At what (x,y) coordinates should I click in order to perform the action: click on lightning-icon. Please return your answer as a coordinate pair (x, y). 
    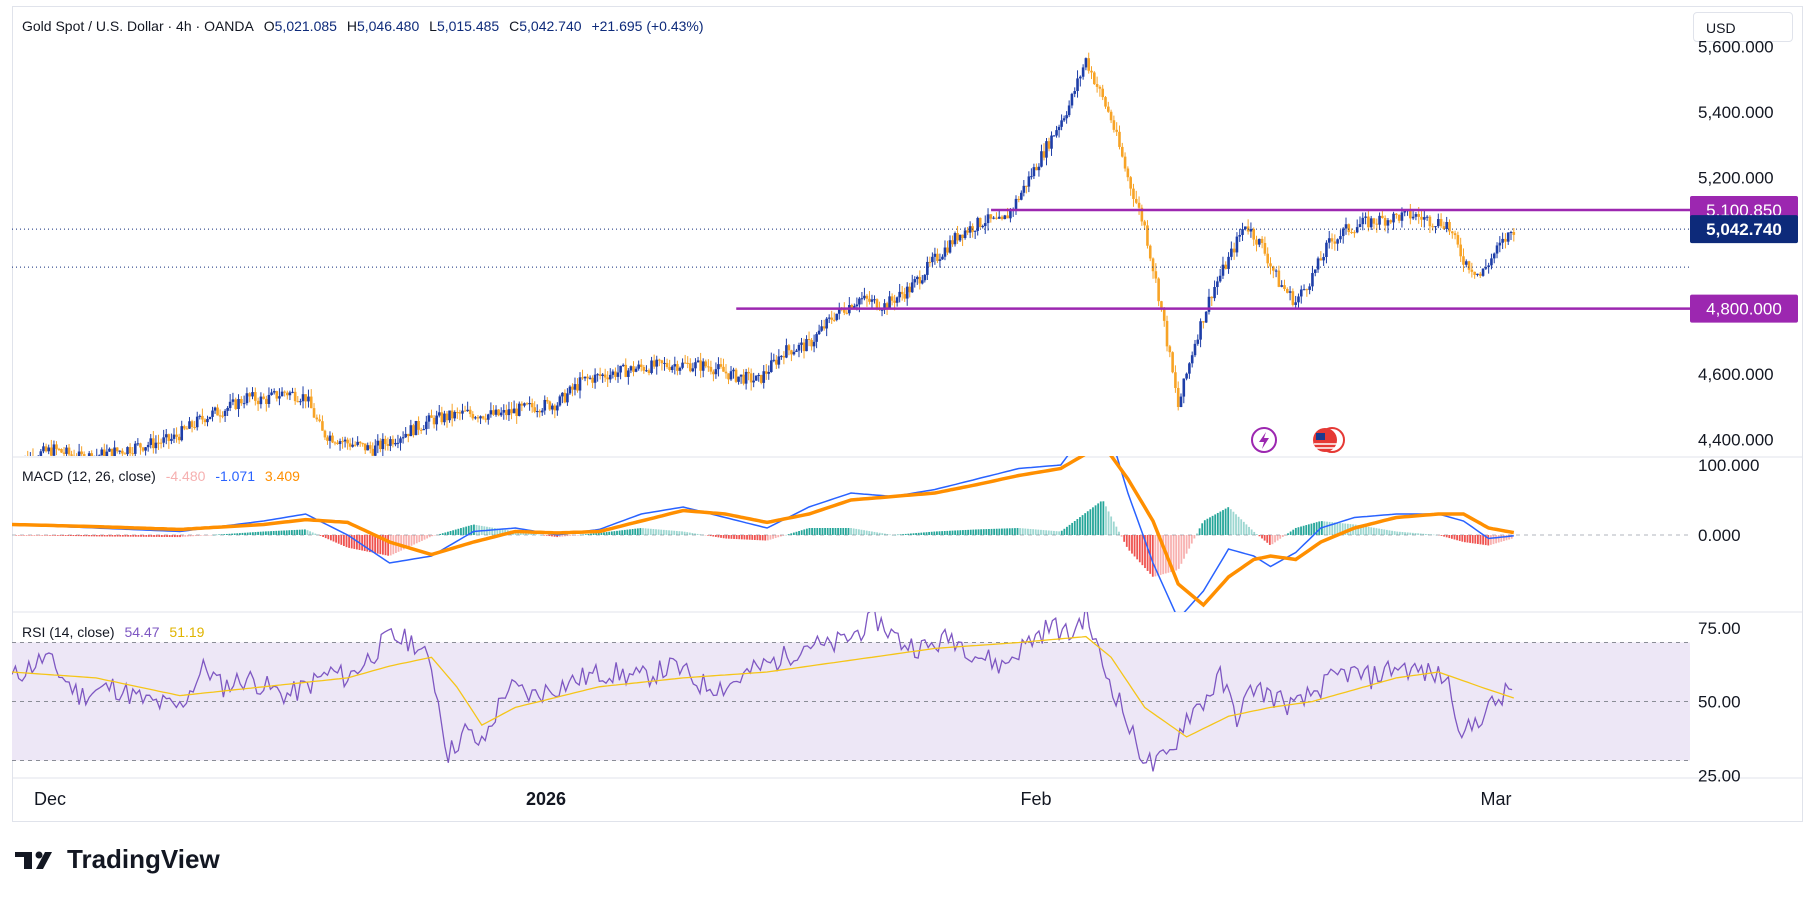
    Looking at the image, I should click on (1264, 440).